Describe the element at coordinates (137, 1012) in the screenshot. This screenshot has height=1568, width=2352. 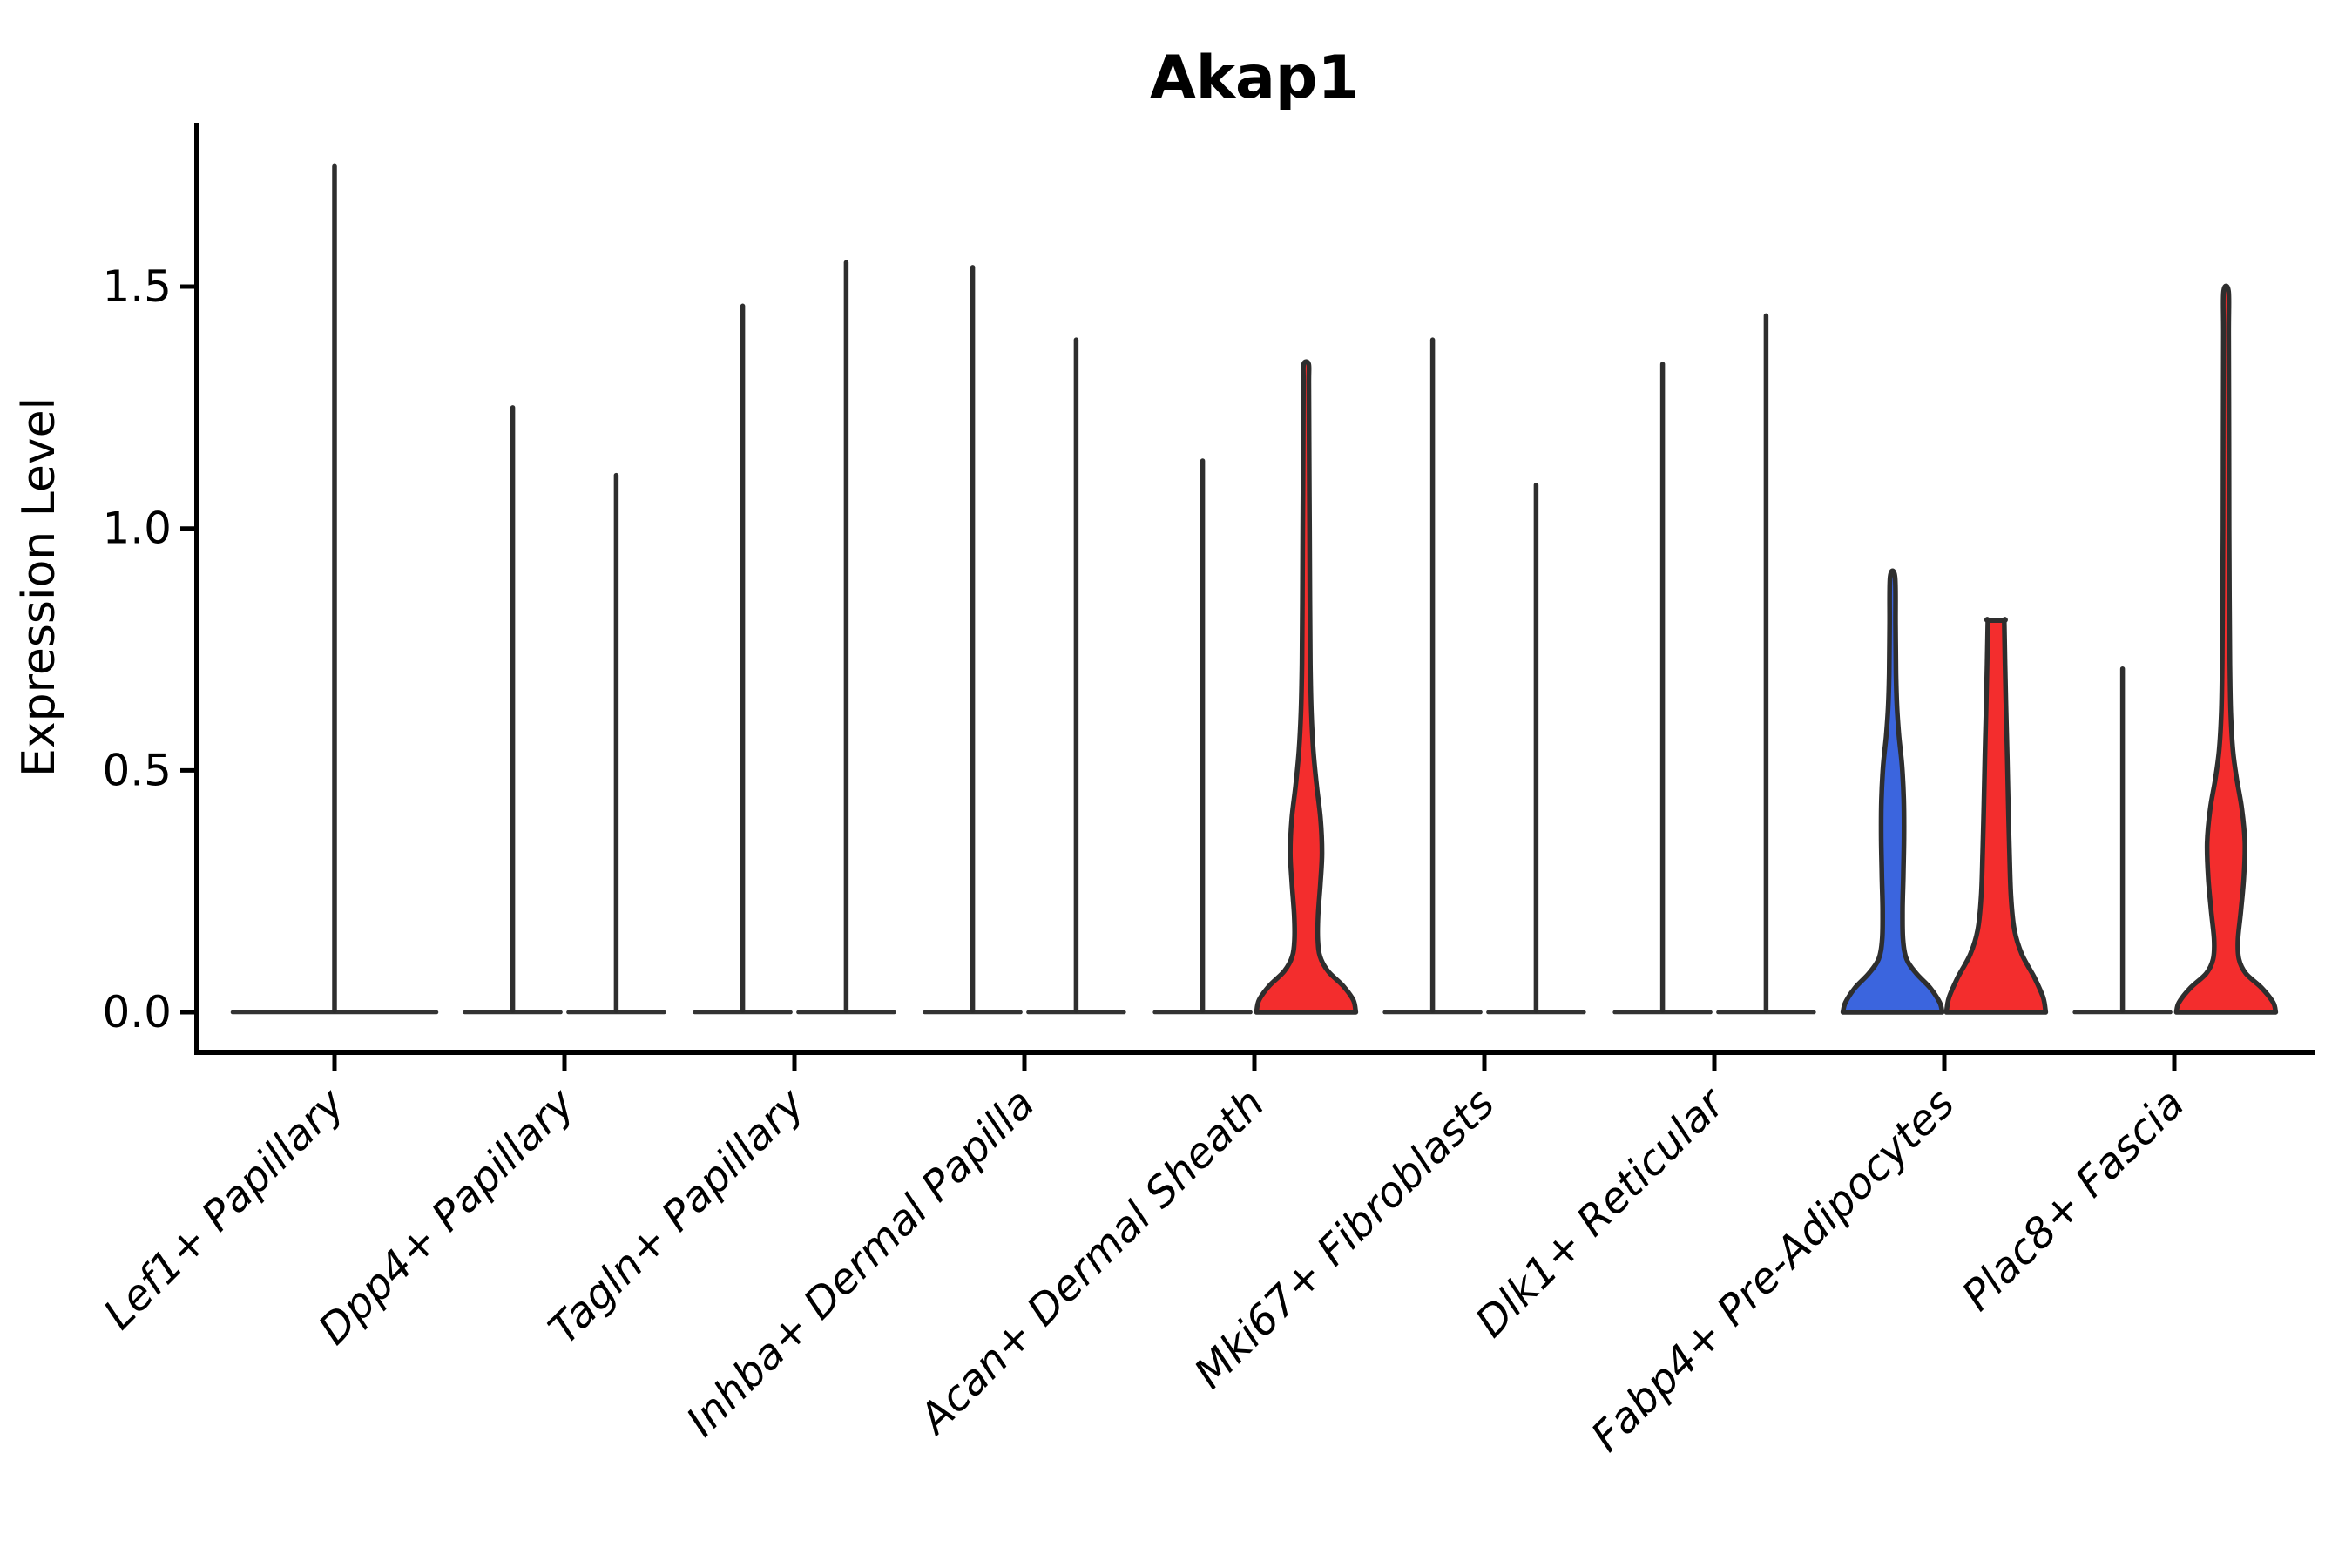
I see `y-tick-label: 0.0` at that location.